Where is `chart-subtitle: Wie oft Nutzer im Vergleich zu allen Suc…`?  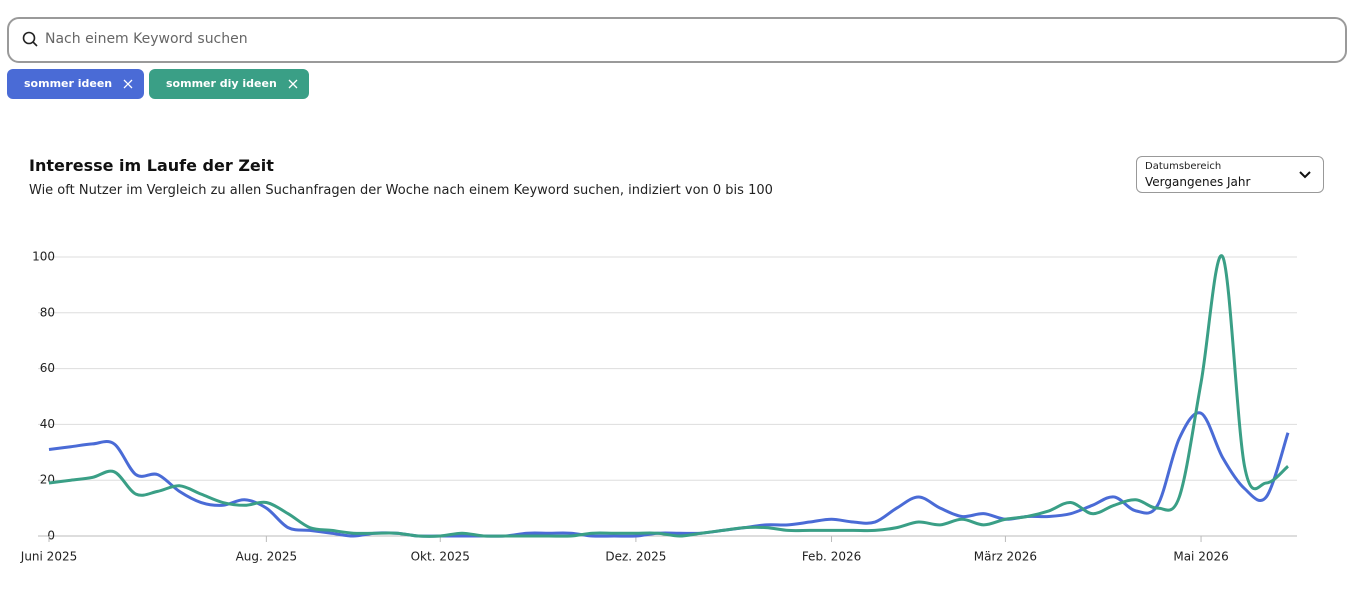
chart-subtitle: Wie oft Nutzer im Vergleich zu allen Suc… is located at coordinates (401, 190).